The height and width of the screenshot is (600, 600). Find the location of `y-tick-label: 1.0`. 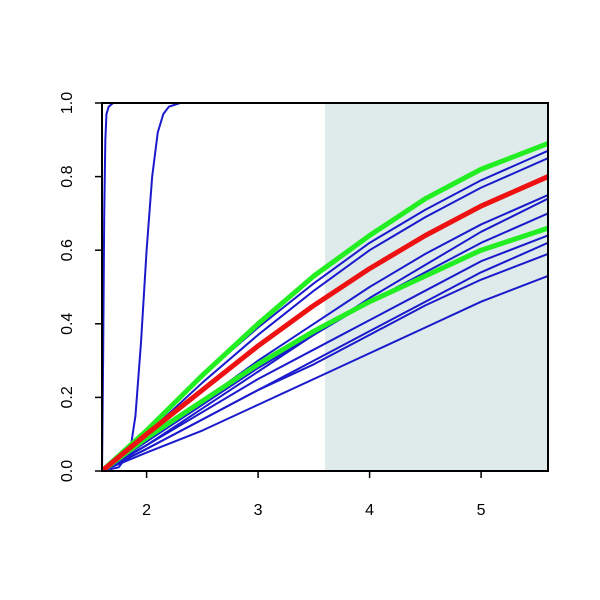

y-tick-label: 1.0 is located at coordinates (67, 103).